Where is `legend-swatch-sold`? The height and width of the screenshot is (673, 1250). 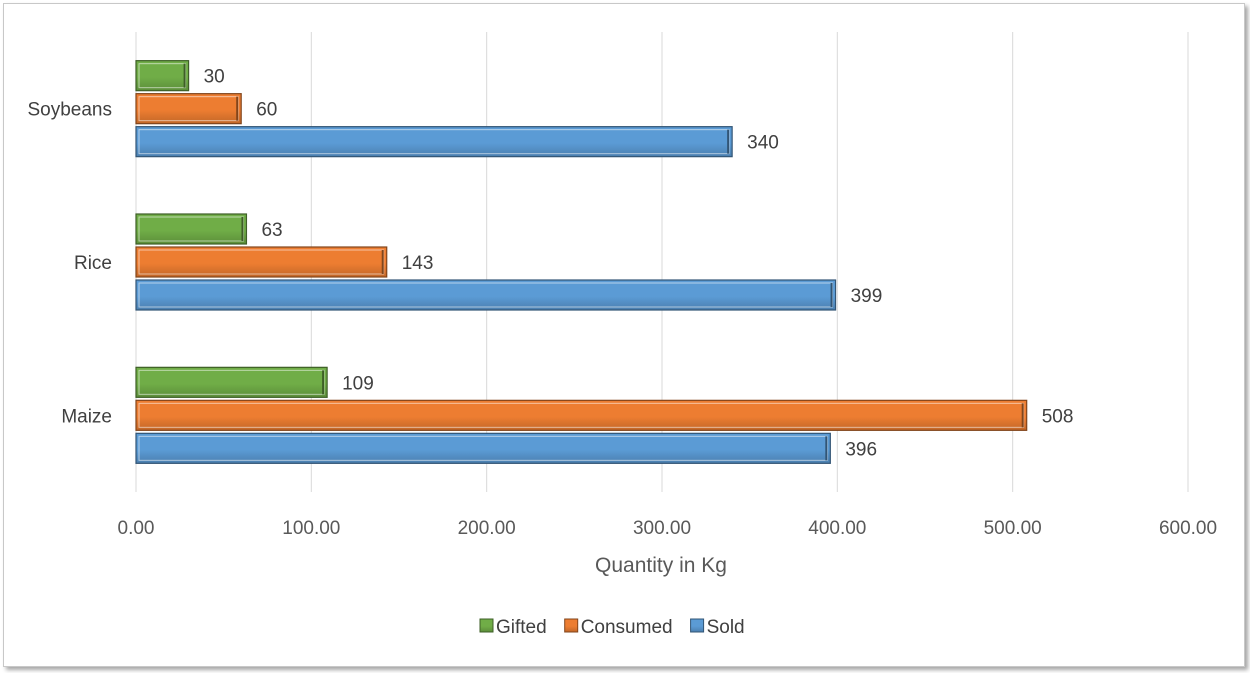 legend-swatch-sold is located at coordinates (697, 625).